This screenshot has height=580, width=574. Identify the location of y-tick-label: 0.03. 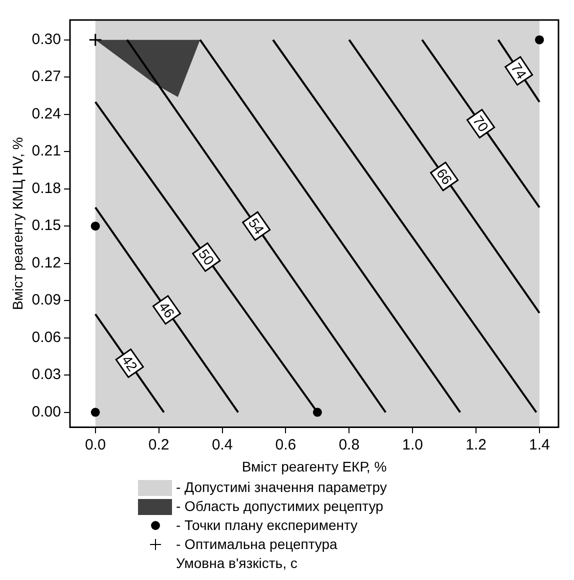
(46, 375).